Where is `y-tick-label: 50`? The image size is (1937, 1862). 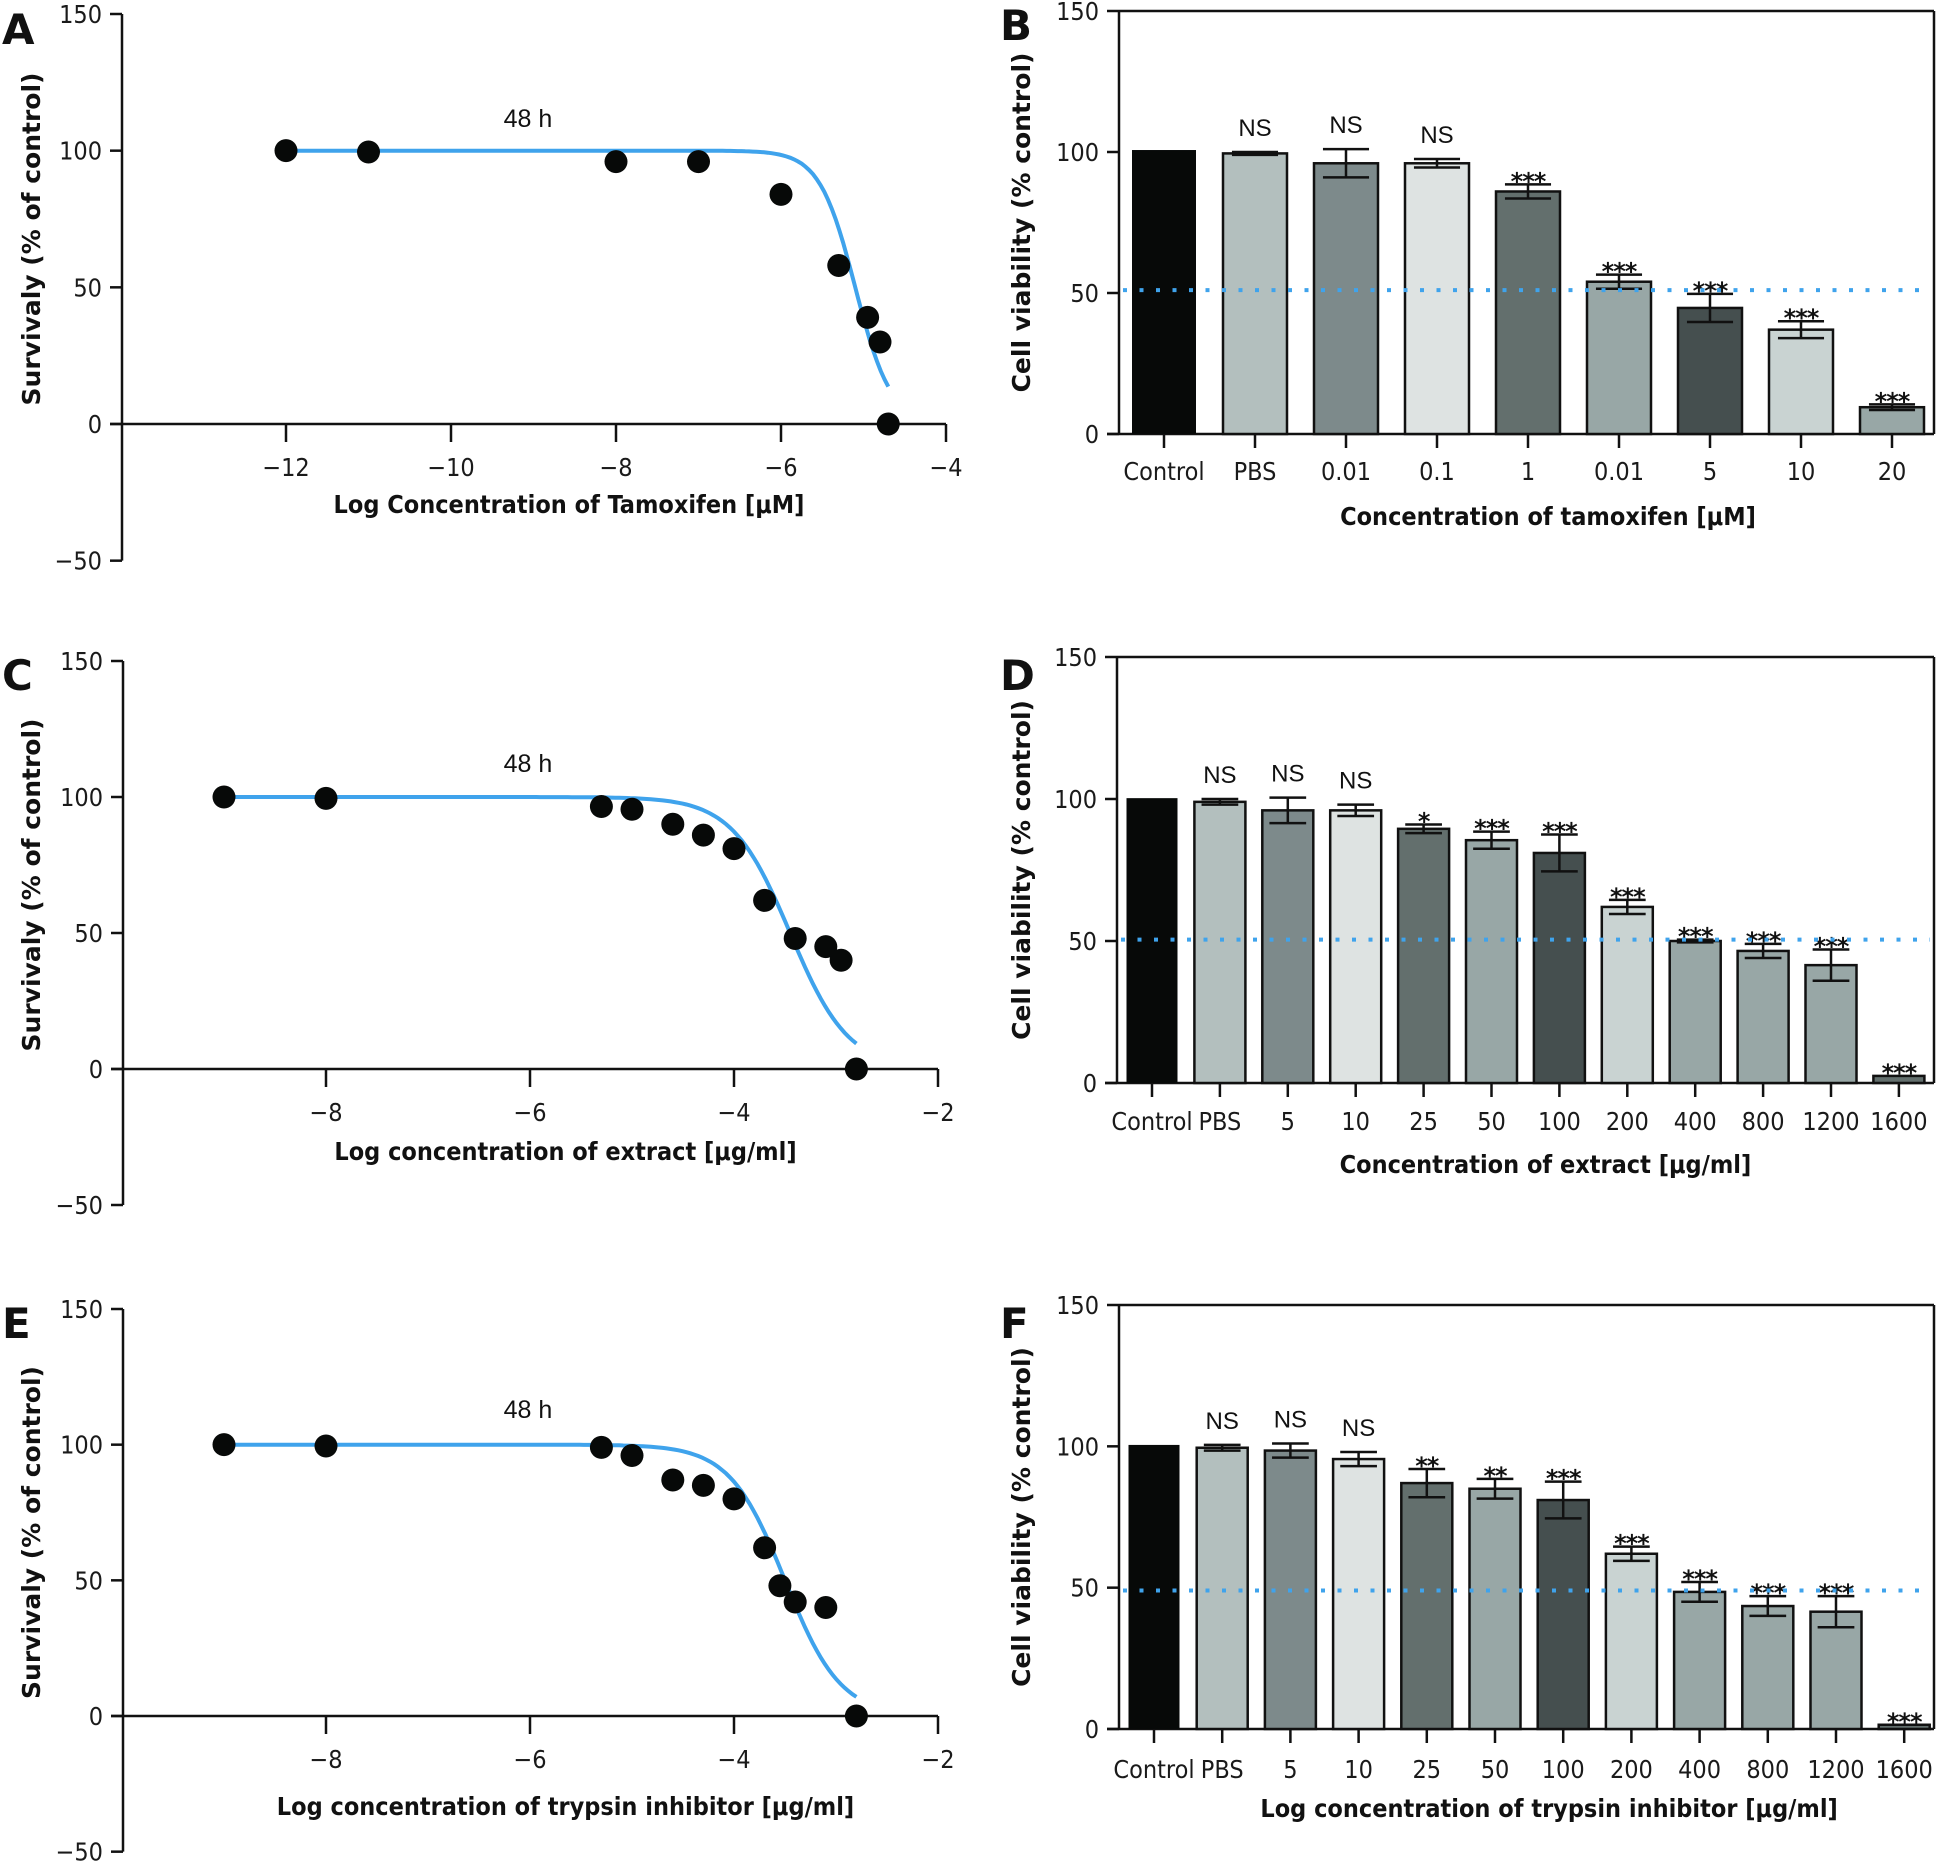 y-tick-label: 50 is located at coordinates (1084, 1588).